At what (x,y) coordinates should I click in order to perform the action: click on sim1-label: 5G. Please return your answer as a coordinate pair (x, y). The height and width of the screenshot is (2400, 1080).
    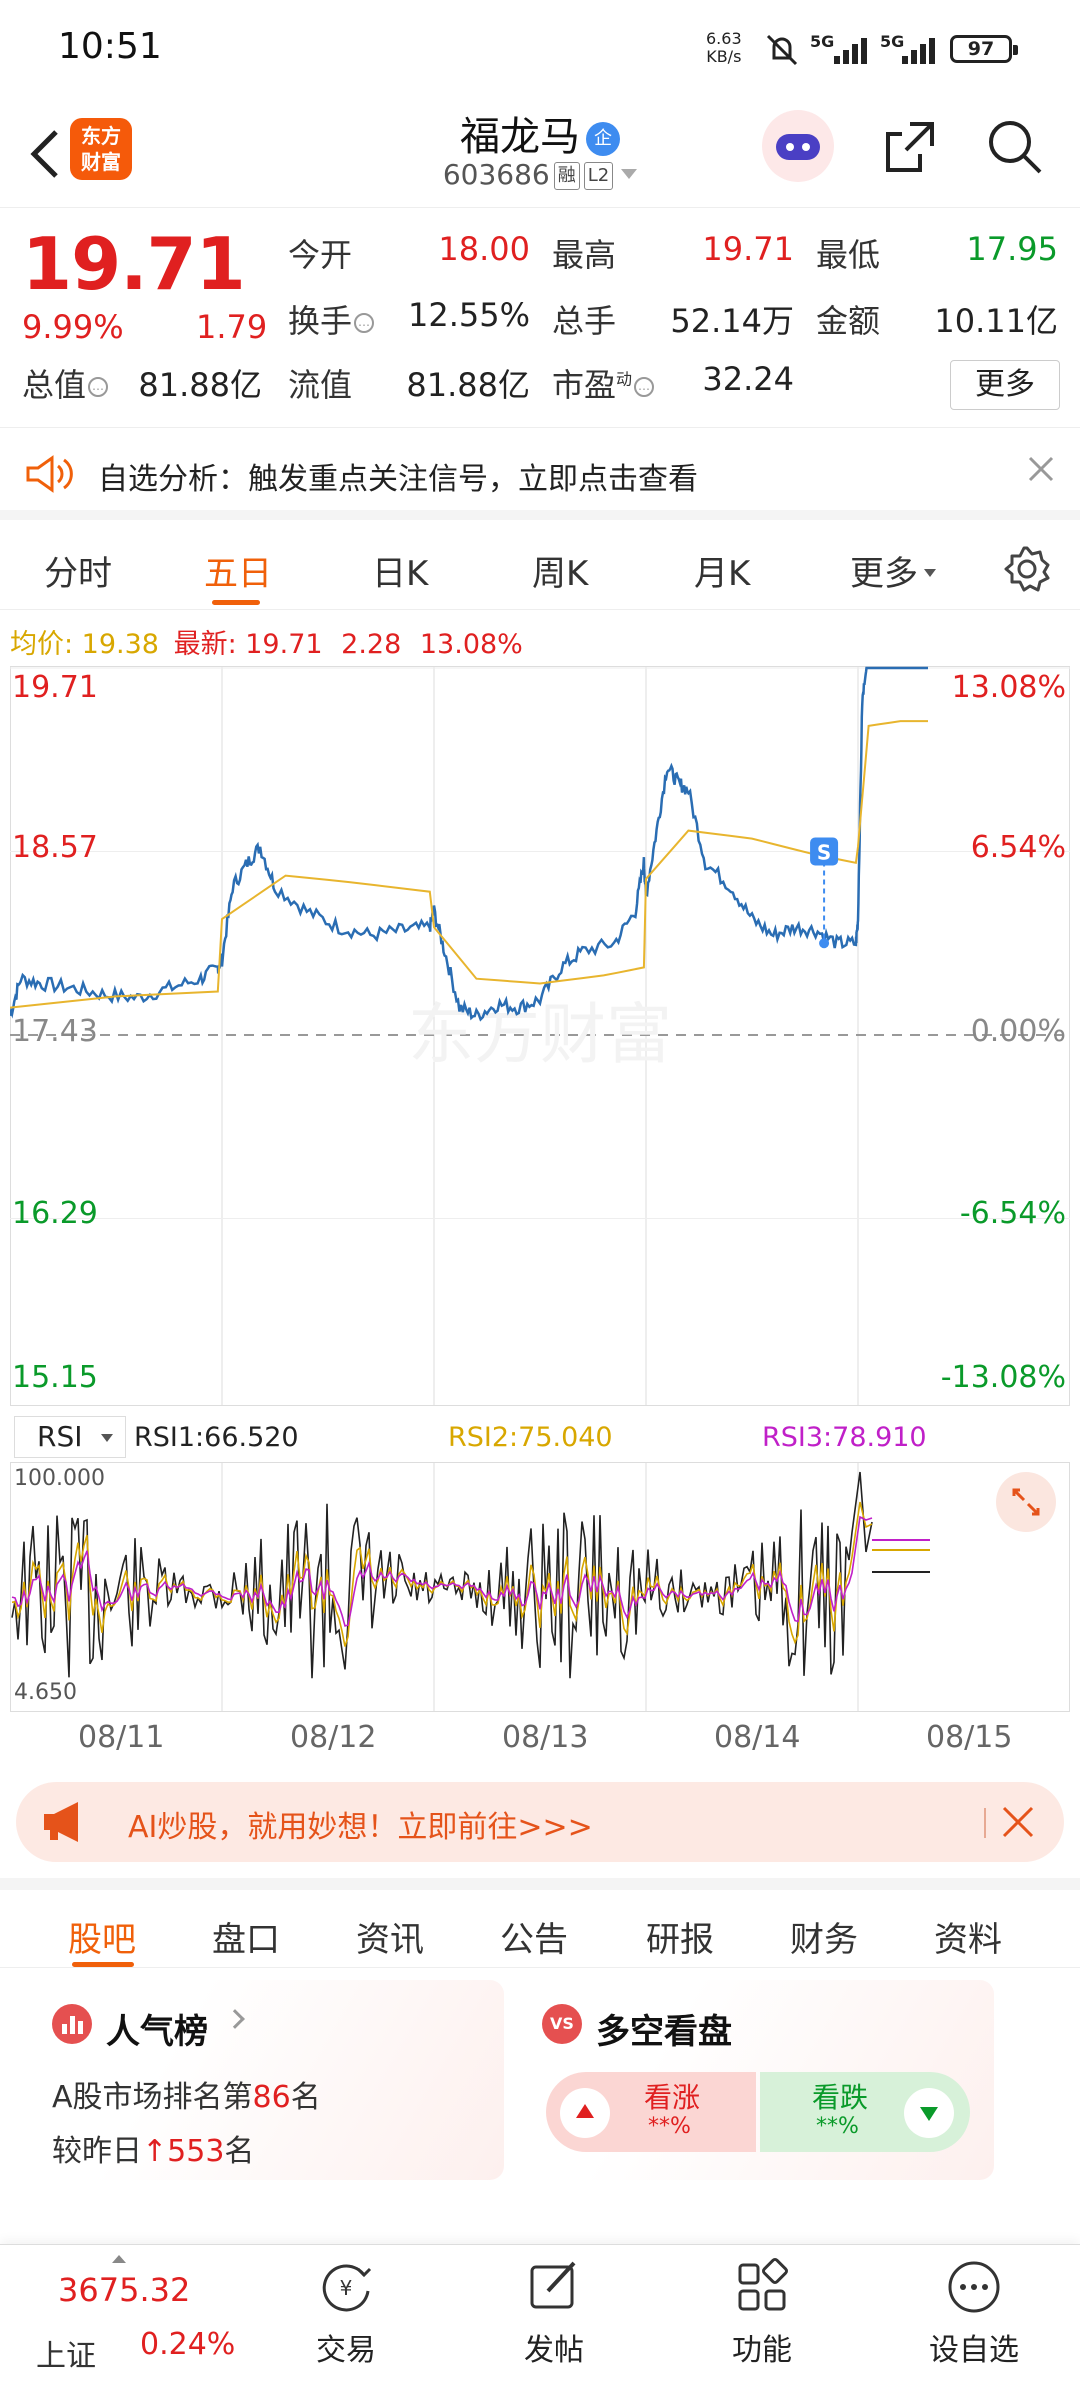
    Looking at the image, I should click on (822, 41).